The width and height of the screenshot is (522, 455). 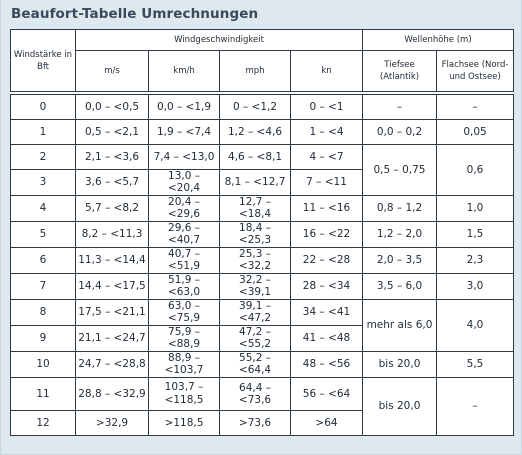 What do you see at coordinates (475, 169) in the screenshot?
I see `cell-flachsee: 0,6` at bounding box center [475, 169].